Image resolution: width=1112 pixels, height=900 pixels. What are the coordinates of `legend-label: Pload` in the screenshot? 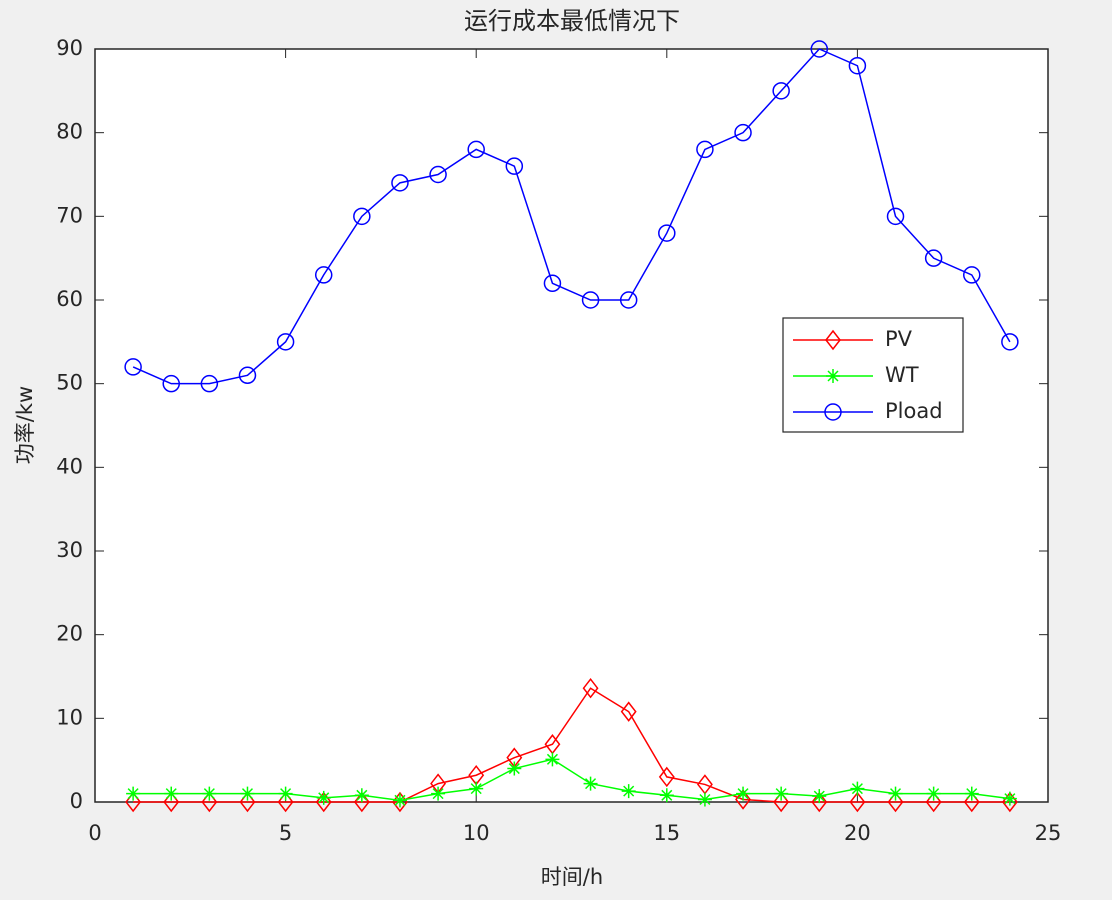 It's located at (914, 411).